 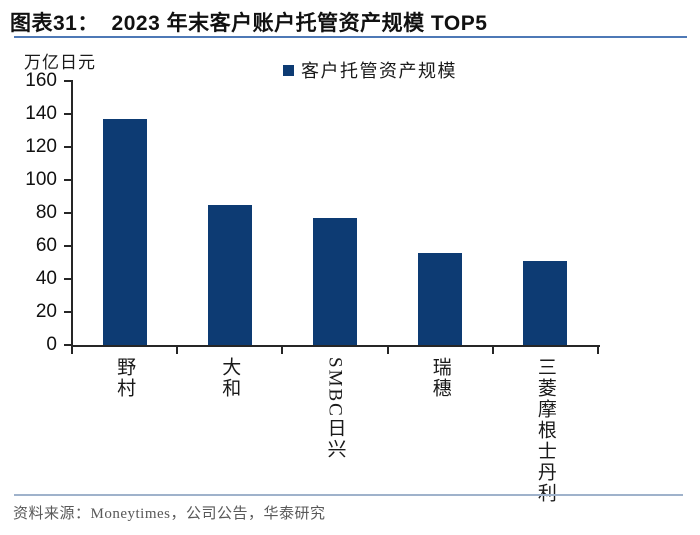 What do you see at coordinates (335, 346) in the screenshot?
I see `x-axis-line` at bounding box center [335, 346].